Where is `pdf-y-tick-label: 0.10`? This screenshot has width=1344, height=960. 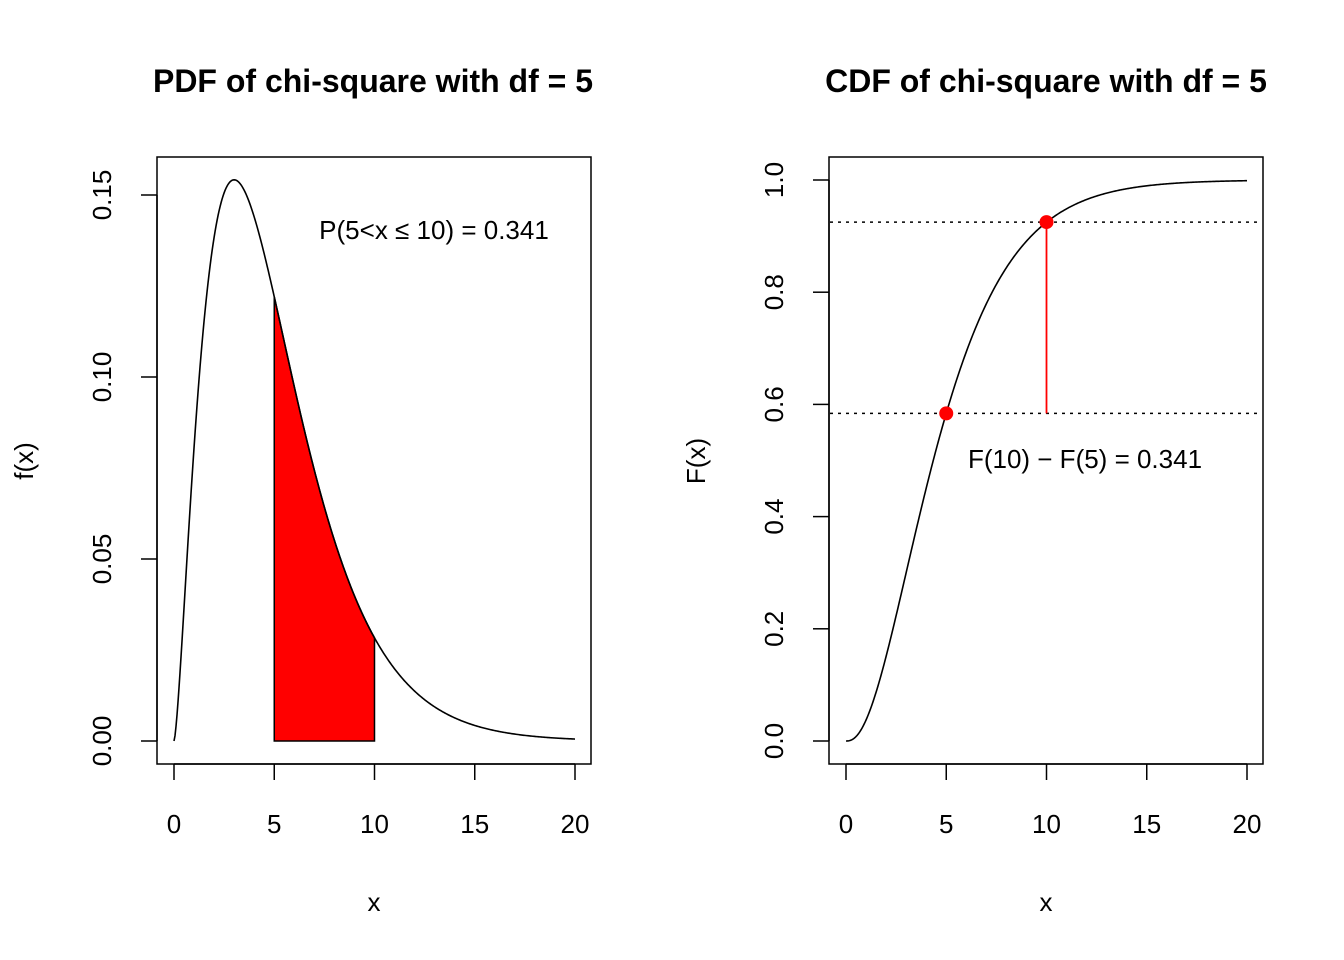
pdf-y-tick-label: 0.10 is located at coordinates (102, 377).